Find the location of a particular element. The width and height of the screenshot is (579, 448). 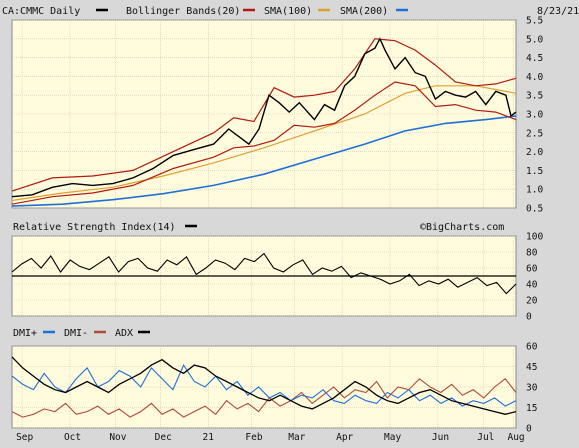

y-tick-label: 2.0 is located at coordinates (534, 152).